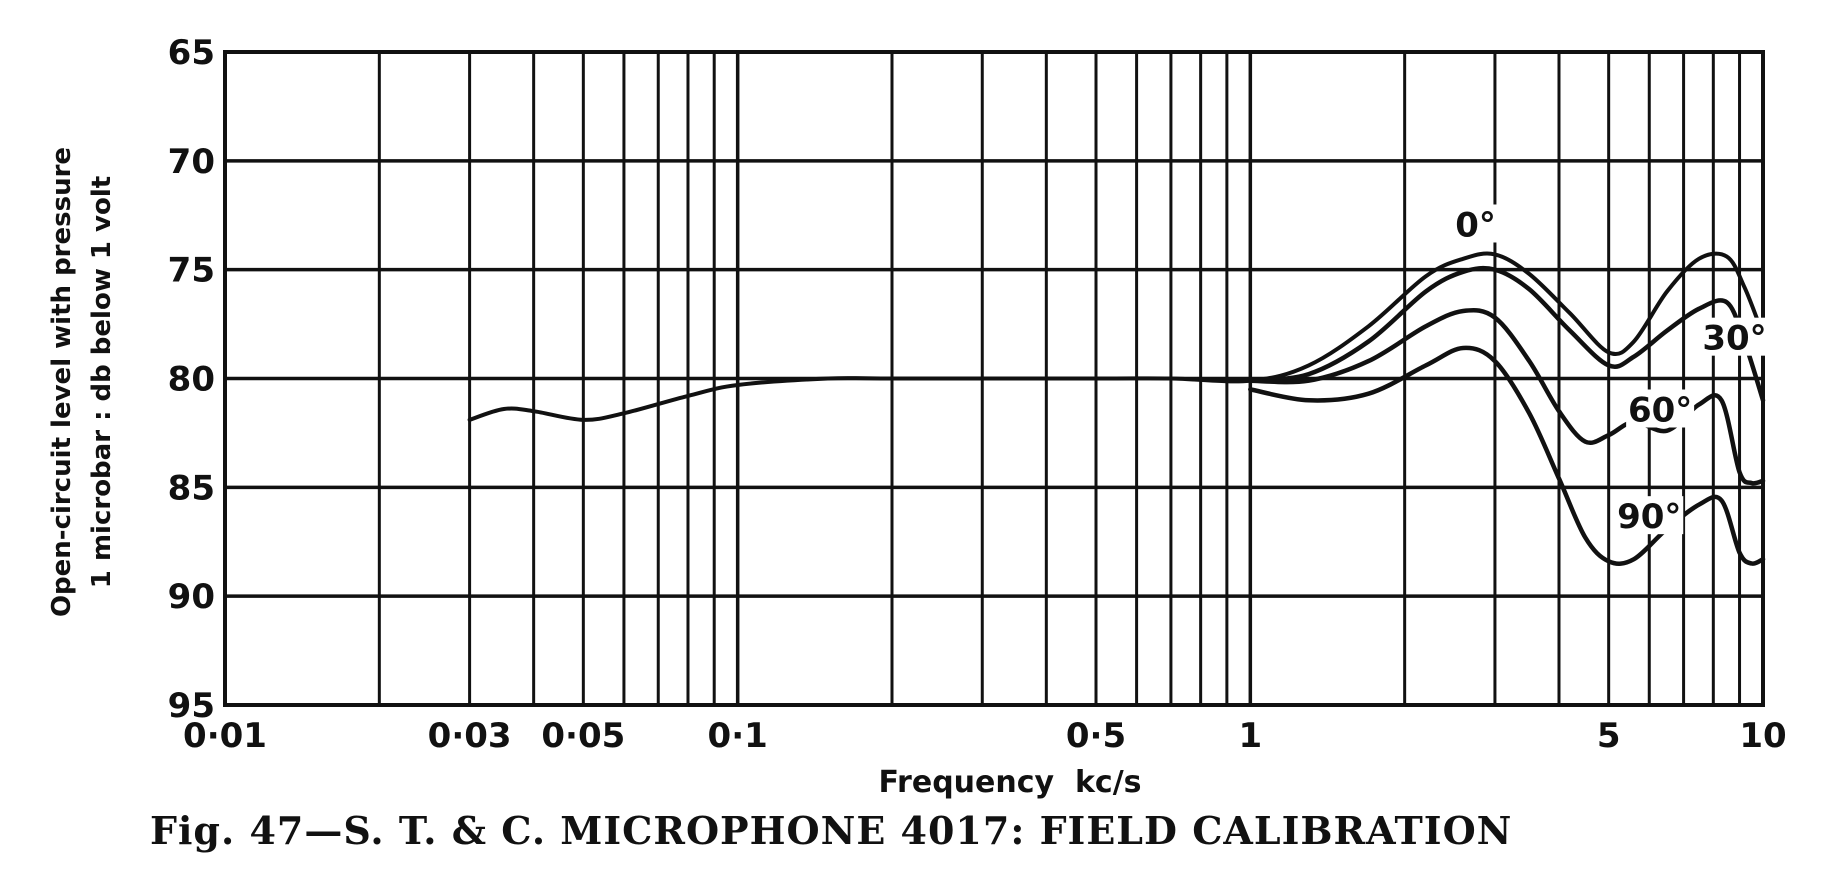 This screenshot has height=878, width=1834. I want to click on y-axis-label-line-2: 1 microbar : db below 1 volt, so click(102, 382).